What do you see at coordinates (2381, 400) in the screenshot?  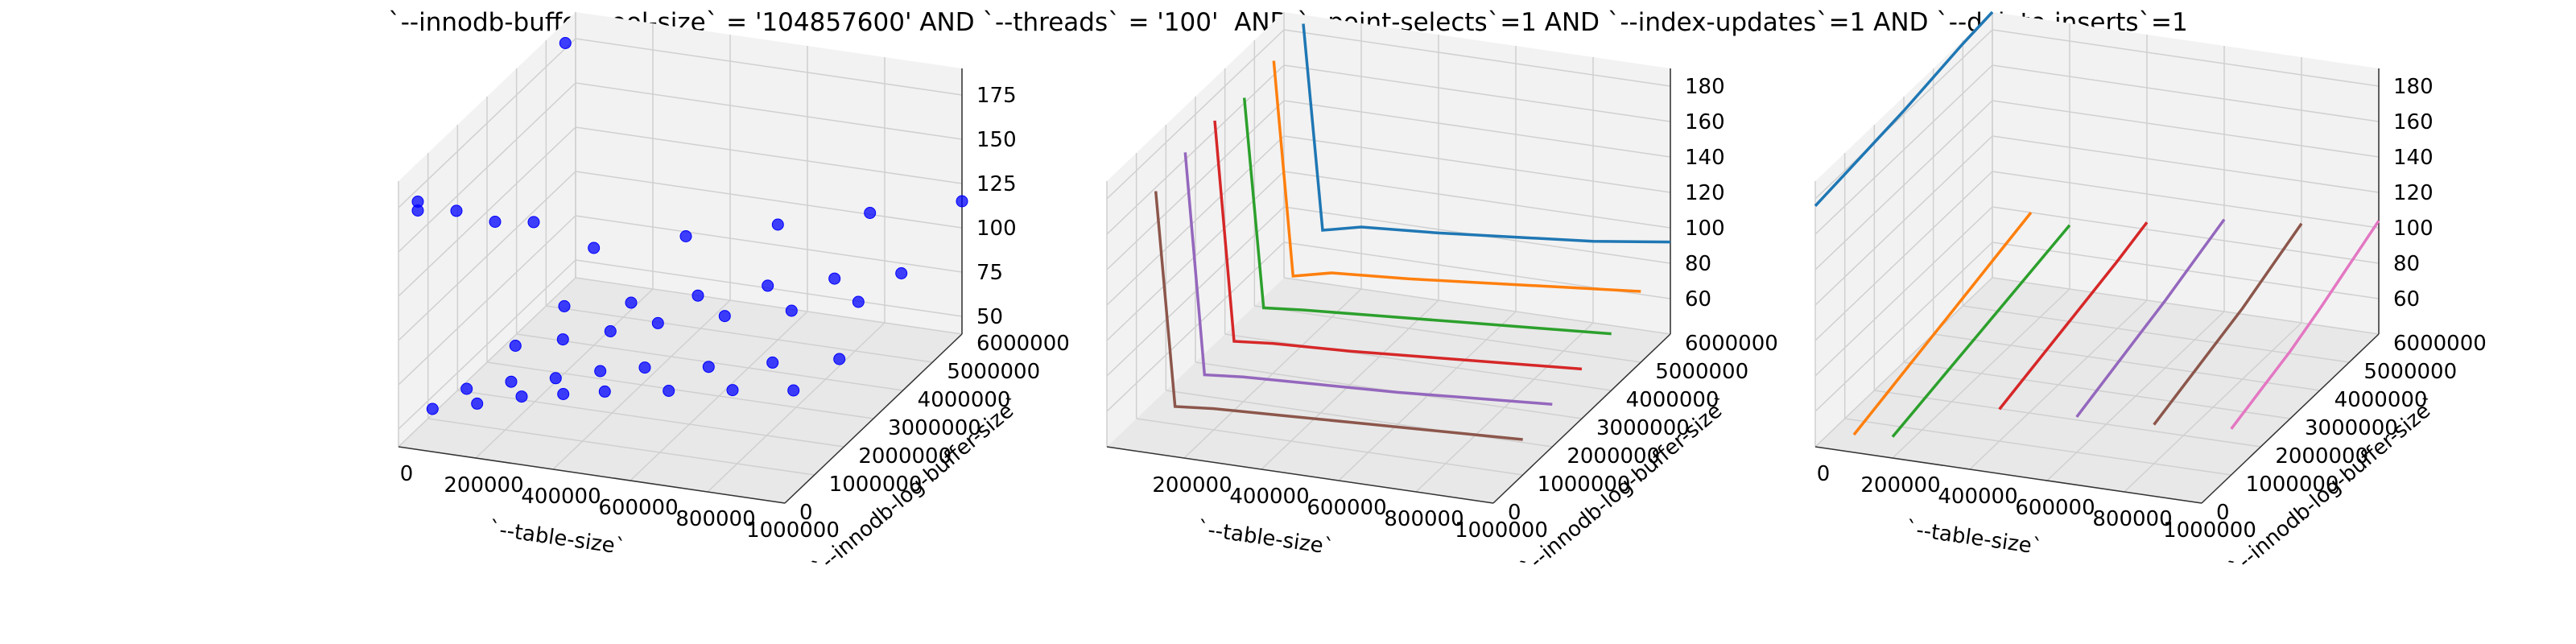 I see `y-tick-label: 4000000` at bounding box center [2381, 400].